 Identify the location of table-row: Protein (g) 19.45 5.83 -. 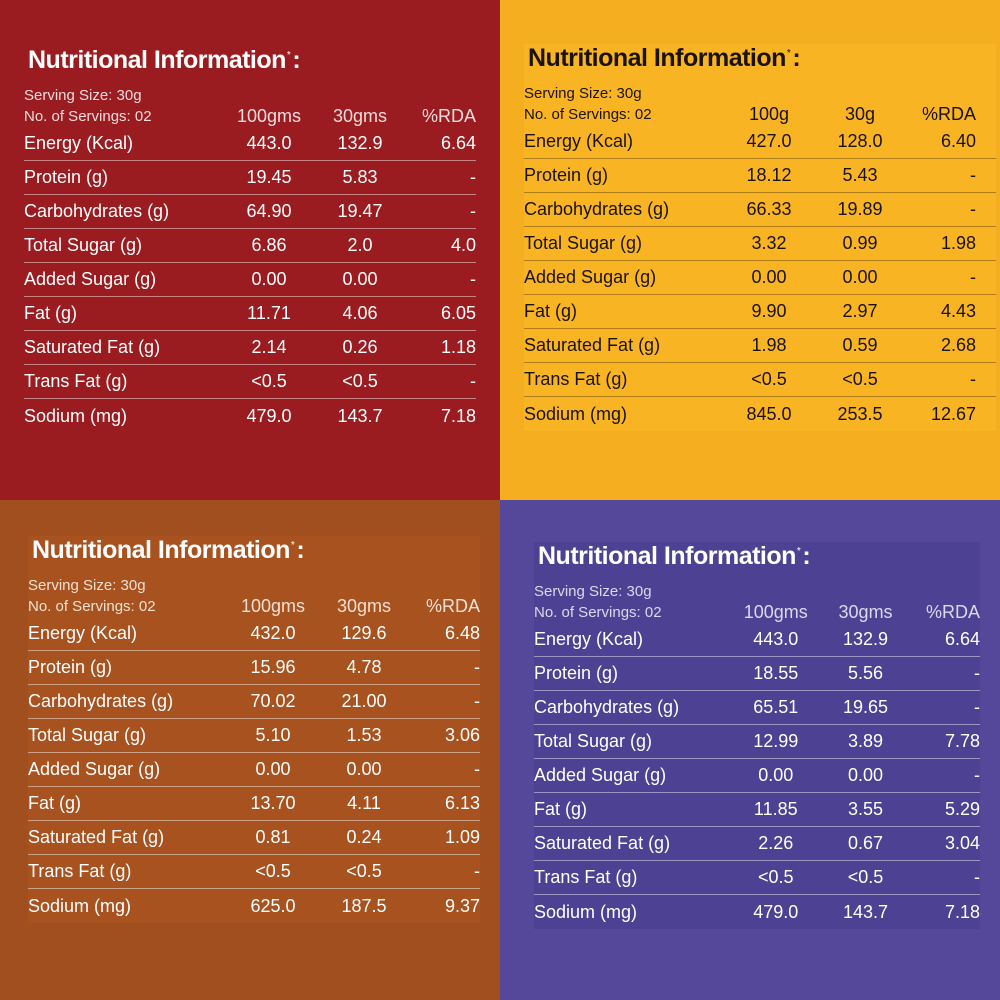
(250, 178).